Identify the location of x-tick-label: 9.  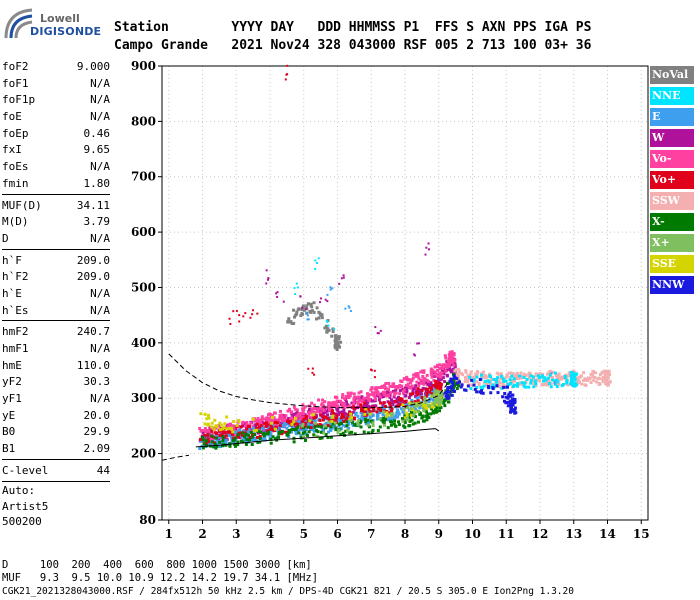
(439, 534).